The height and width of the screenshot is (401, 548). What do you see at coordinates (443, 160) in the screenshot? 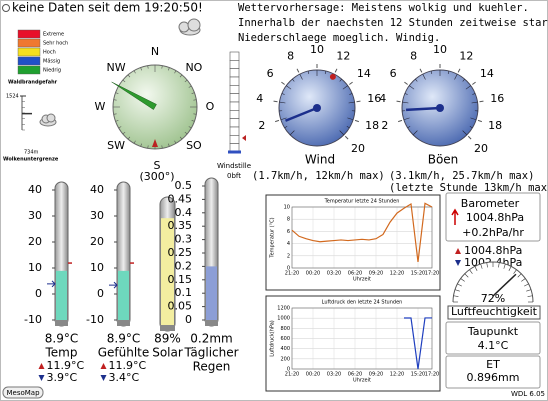
I see `gauge-title: Böen` at bounding box center [443, 160].